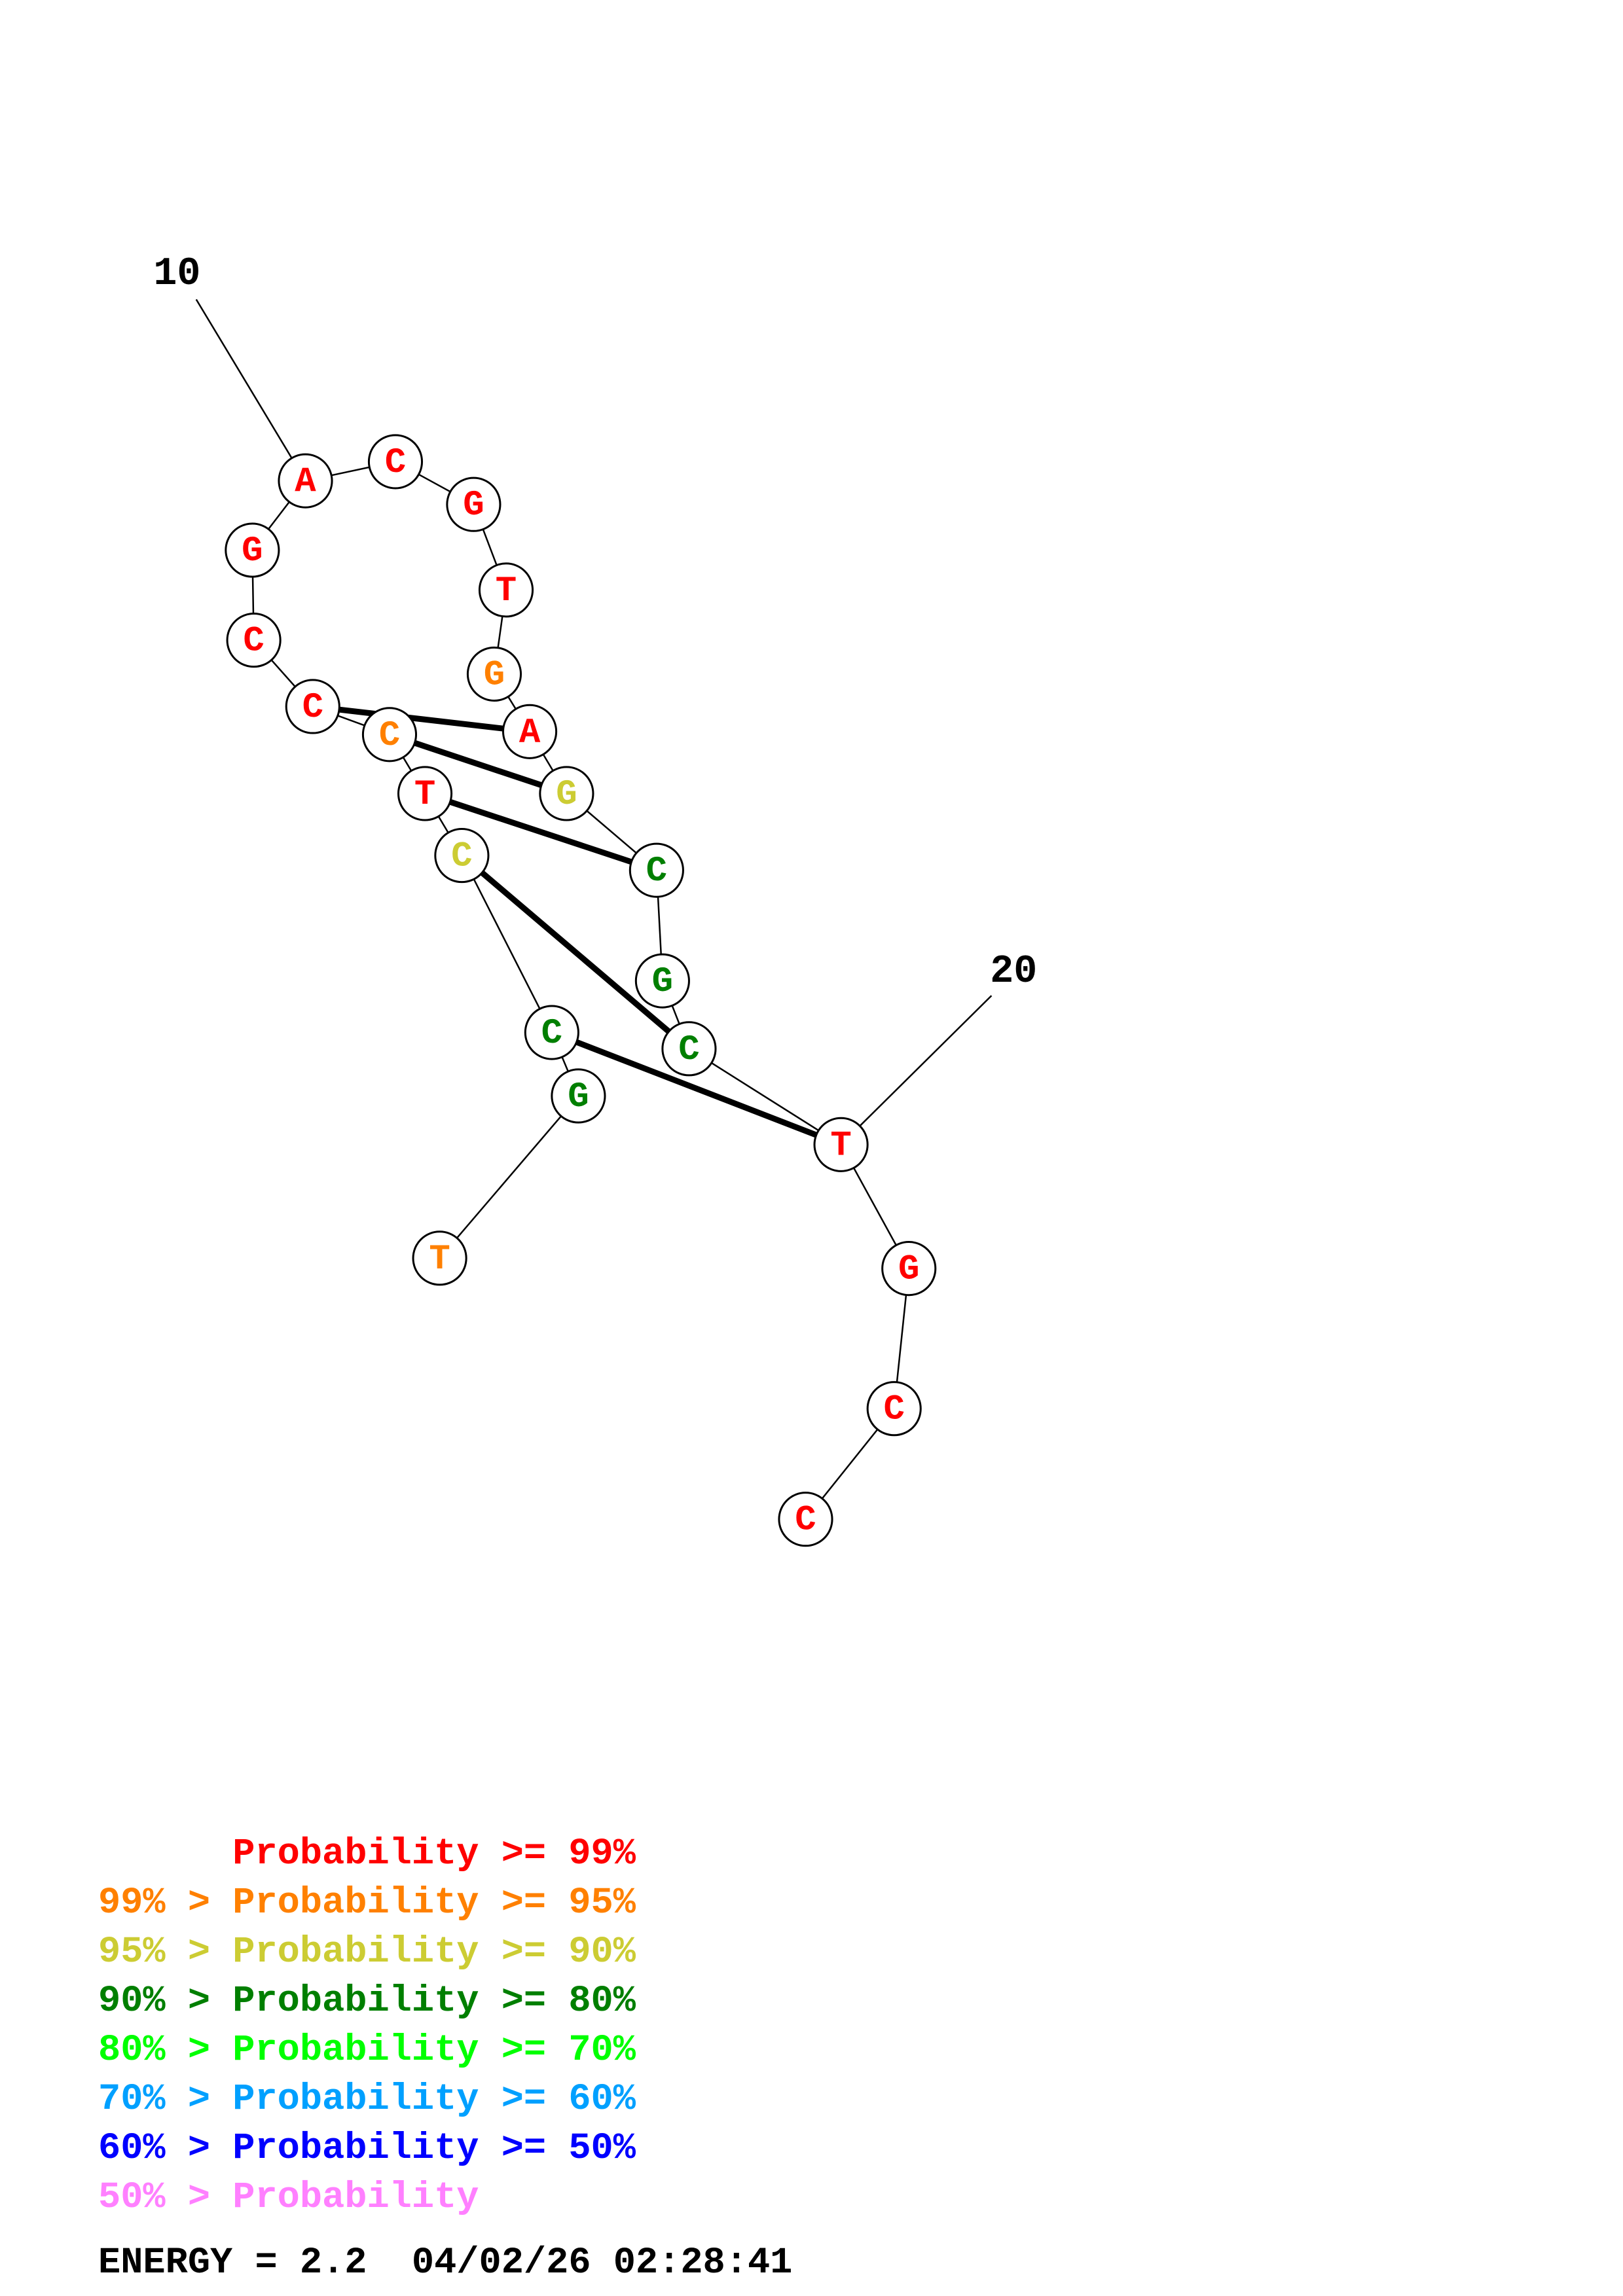  Describe the element at coordinates (367, 2051) in the screenshot. I see `legend-entry: 80% > Probability >= 70%` at that location.